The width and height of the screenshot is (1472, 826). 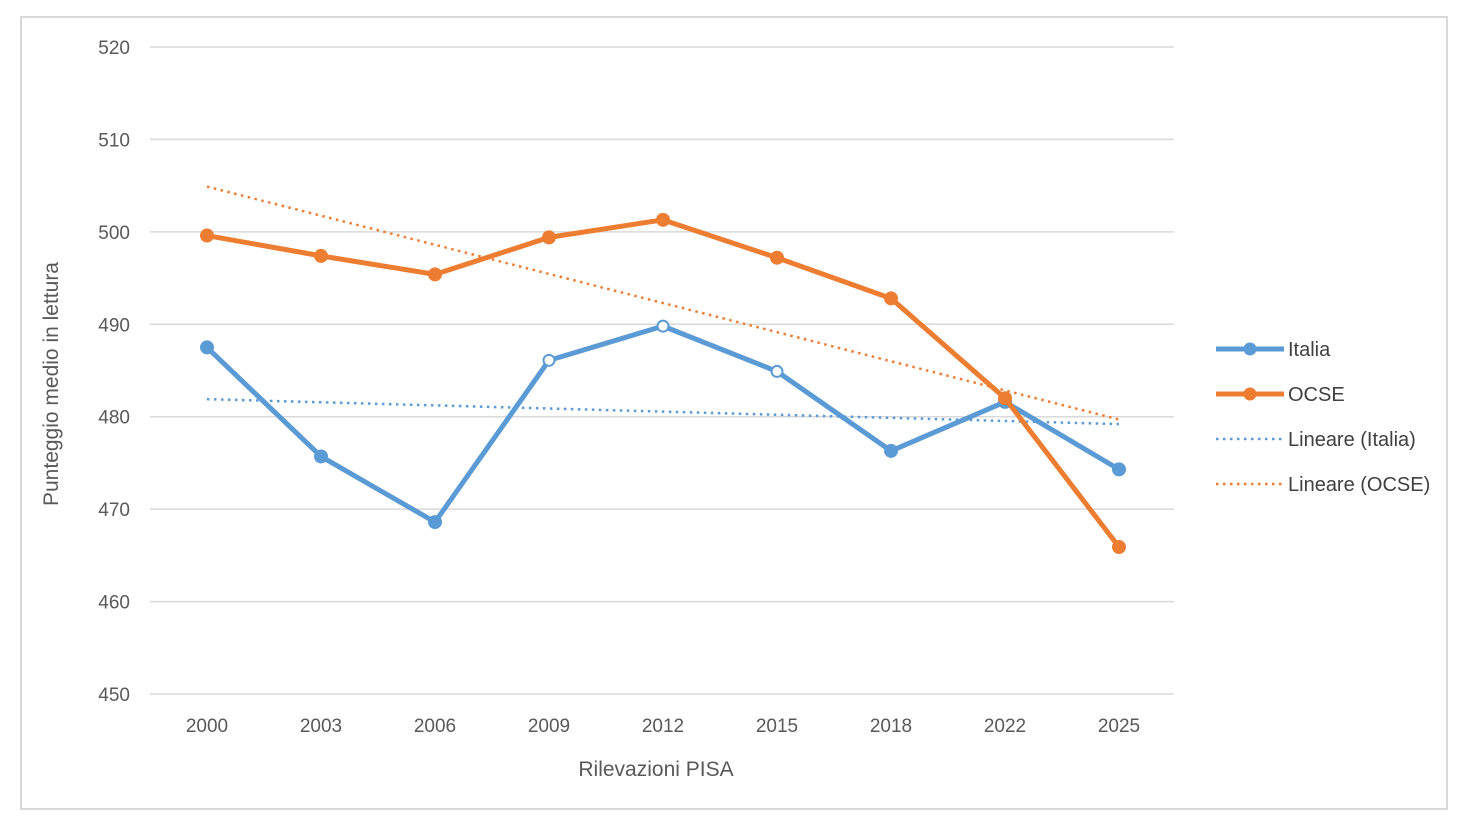 What do you see at coordinates (663, 219) in the screenshot?
I see `point-ocse-2012` at bounding box center [663, 219].